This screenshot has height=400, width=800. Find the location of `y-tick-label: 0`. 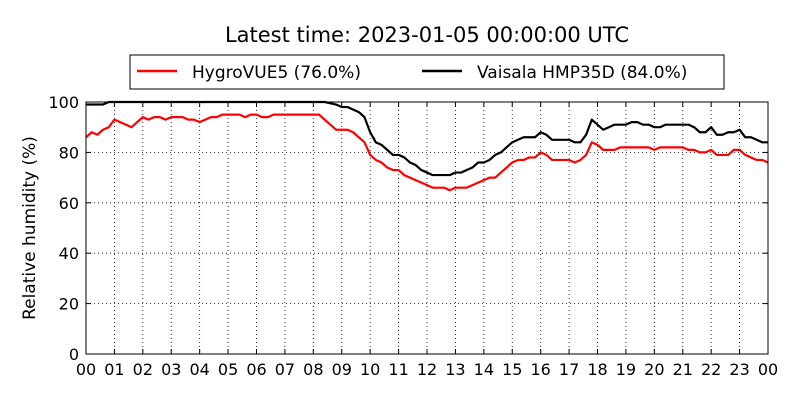

y-tick-label: 0 is located at coordinates (74, 354).